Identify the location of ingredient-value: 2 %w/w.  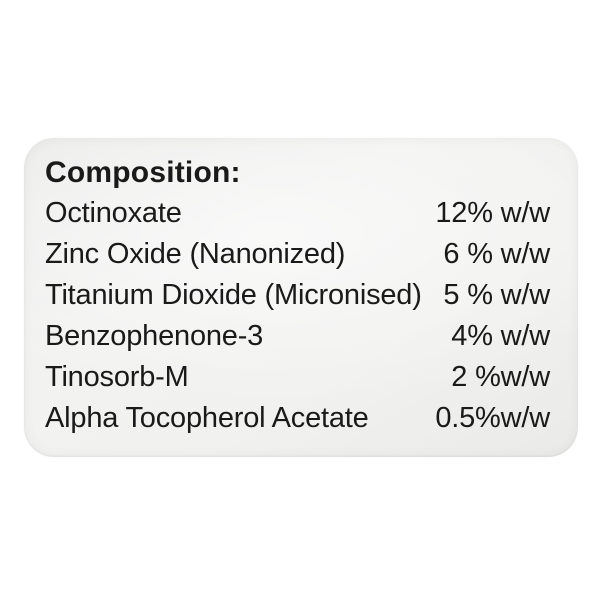
(500, 377).